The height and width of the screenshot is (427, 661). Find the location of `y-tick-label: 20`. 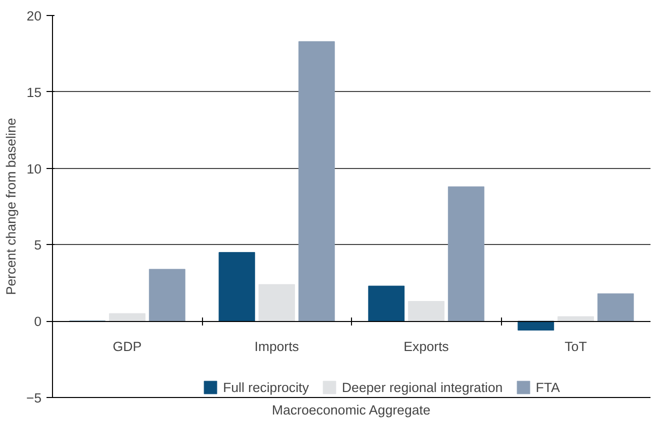

y-tick-label: 20 is located at coordinates (34, 16).